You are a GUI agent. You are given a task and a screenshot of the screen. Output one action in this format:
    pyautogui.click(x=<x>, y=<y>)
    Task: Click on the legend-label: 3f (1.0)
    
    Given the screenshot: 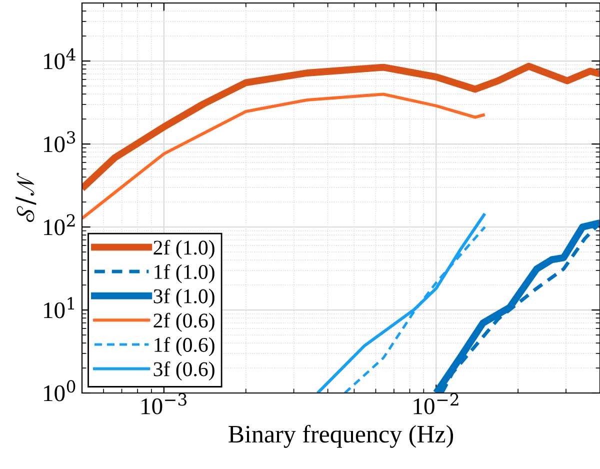 What is the action you would take?
    pyautogui.click(x=184, y=298)
    